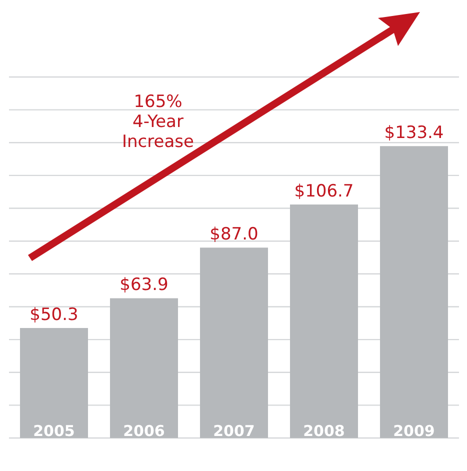 This screenshot has width=467, height=471. I want to click on data-label: $106.7, so click(324, 192).